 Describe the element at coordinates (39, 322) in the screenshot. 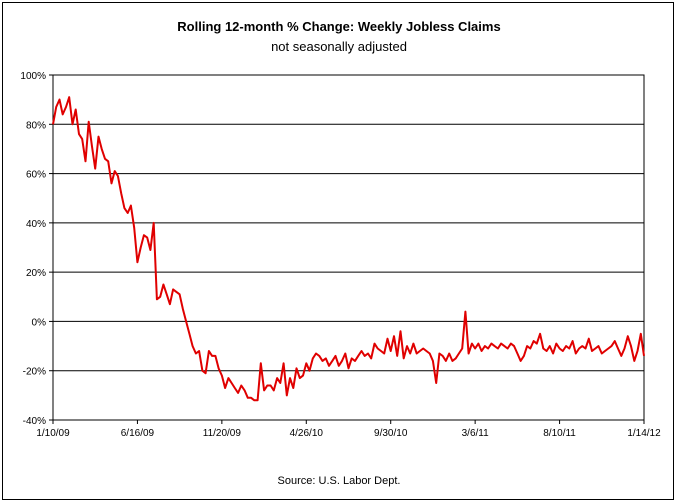

I see `y-tick-label: 0%` at that location.